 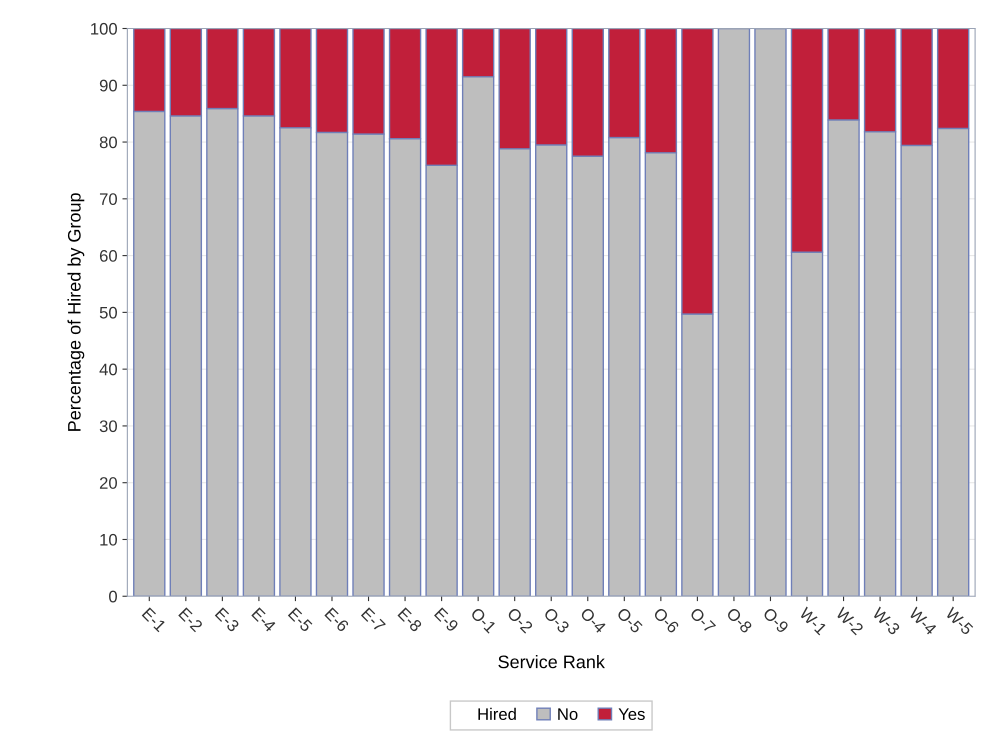 What do you see at coordinates (300, 619) in the screenshot?
I see `x-tick-label: E-5` at bounding box center [300, 619].